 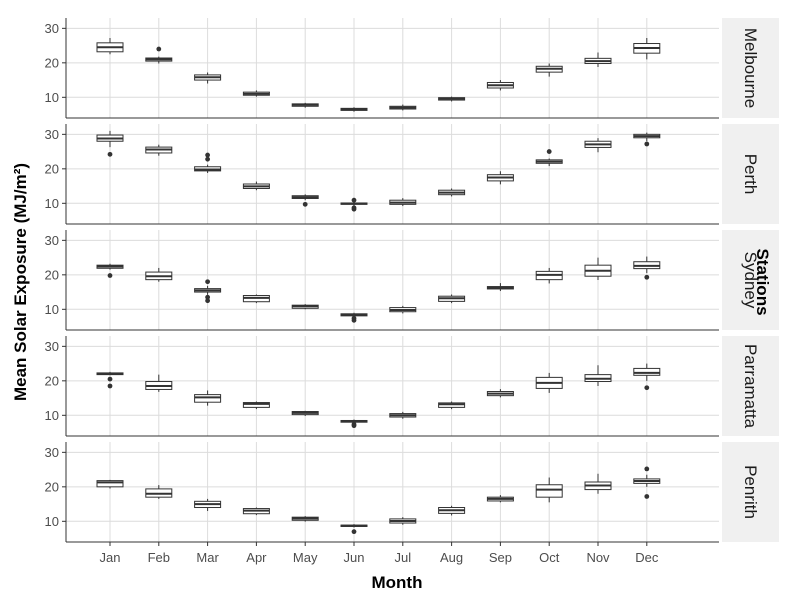 What do you see at coordinates (382, 68) in the screenshot?
I see `panel-melbourne: 10 20 30` at bounding box center [382, 68].